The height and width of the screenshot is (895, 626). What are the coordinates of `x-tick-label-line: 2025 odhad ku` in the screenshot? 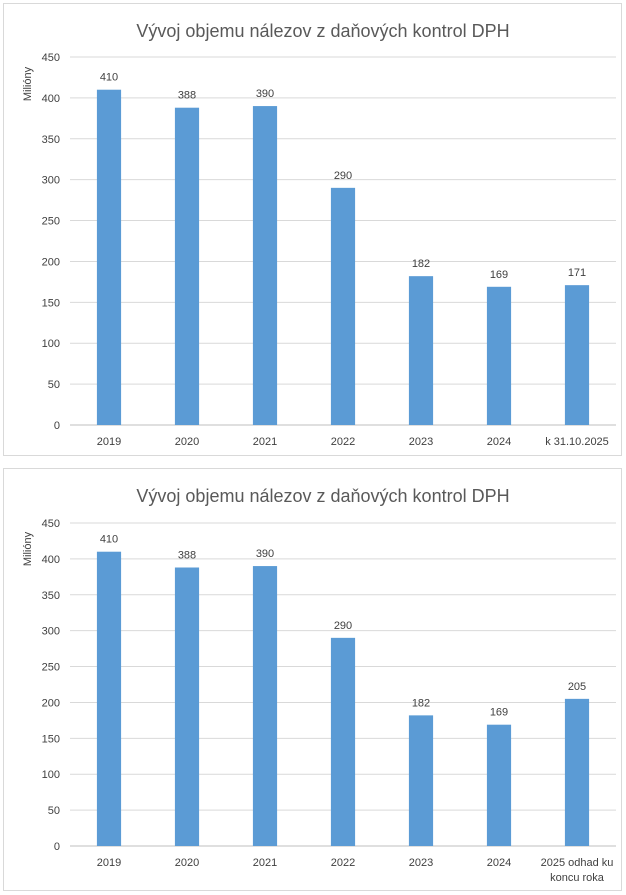 It's located at (577, 863).